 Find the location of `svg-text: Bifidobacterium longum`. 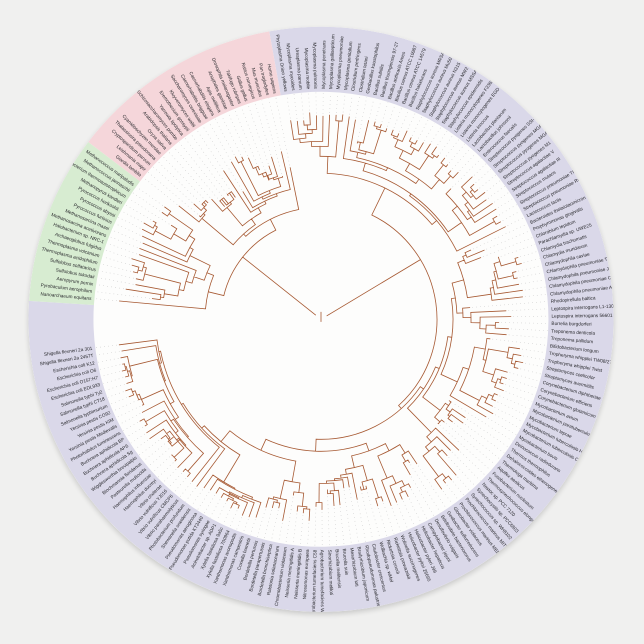

svg-text: Bifidobacterium longum is located at coordinates (574, 348).